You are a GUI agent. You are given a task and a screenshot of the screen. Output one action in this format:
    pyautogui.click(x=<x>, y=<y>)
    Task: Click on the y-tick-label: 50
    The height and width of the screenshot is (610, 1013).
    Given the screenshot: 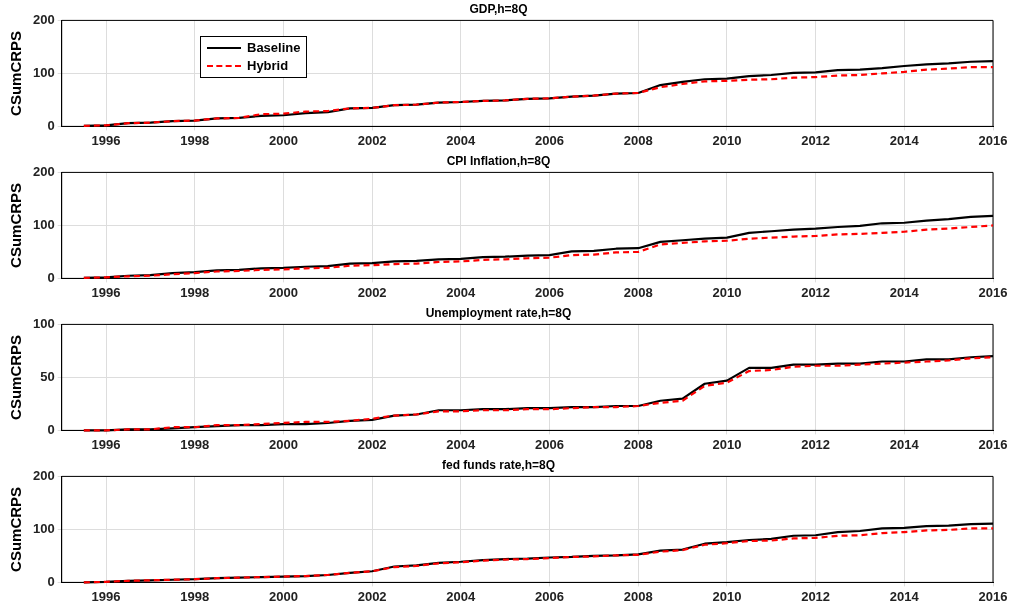 What is the action you would take?
    pyautogui.click(x=47, y=376)
    